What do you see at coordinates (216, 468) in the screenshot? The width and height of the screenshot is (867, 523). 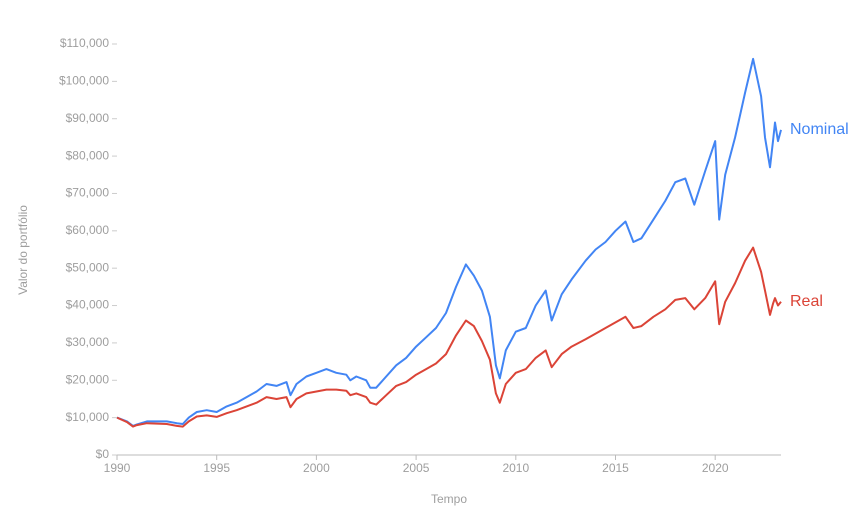 I see `x-tick-label: 1995` at bounding box center [216, 468].